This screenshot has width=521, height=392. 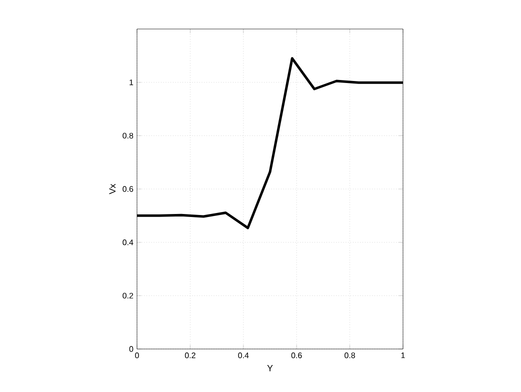 What do you see at coordinates (350, 355) in the screenshot?
I see `x-tick-label: 0.8` at bounding box center [350, 355].